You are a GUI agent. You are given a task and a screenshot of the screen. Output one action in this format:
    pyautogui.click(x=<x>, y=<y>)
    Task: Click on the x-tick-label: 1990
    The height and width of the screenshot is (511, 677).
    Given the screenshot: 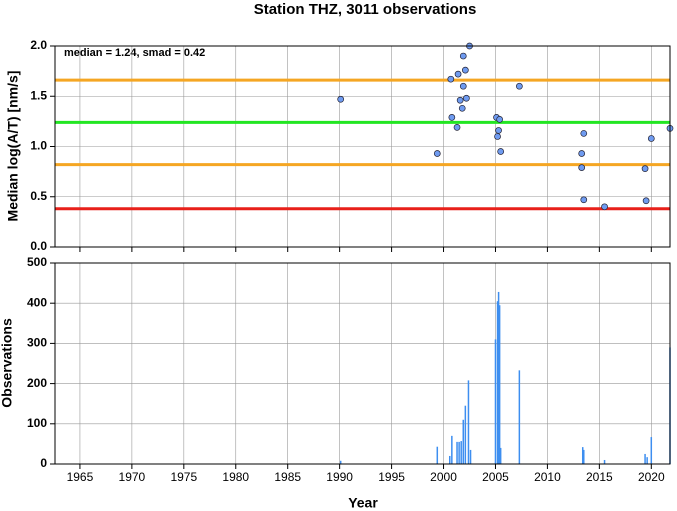 What is the action you would take?
    pyautogui.click(x=339, y=477)
    